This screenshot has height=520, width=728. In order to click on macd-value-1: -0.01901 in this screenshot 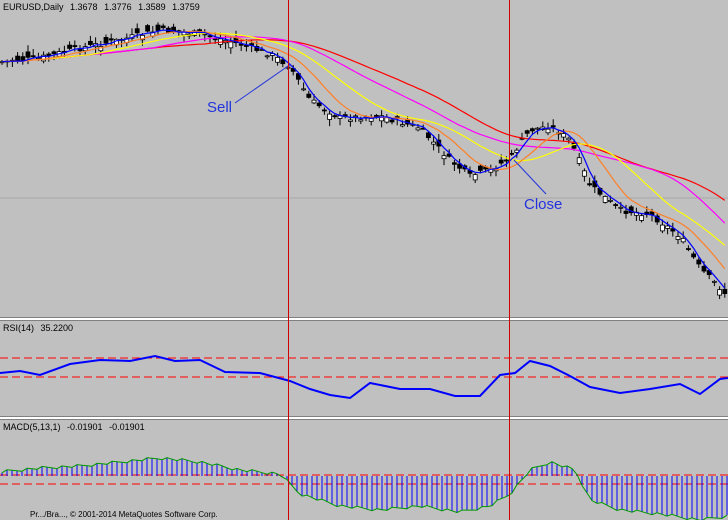, I will do `click(85, 427)`.